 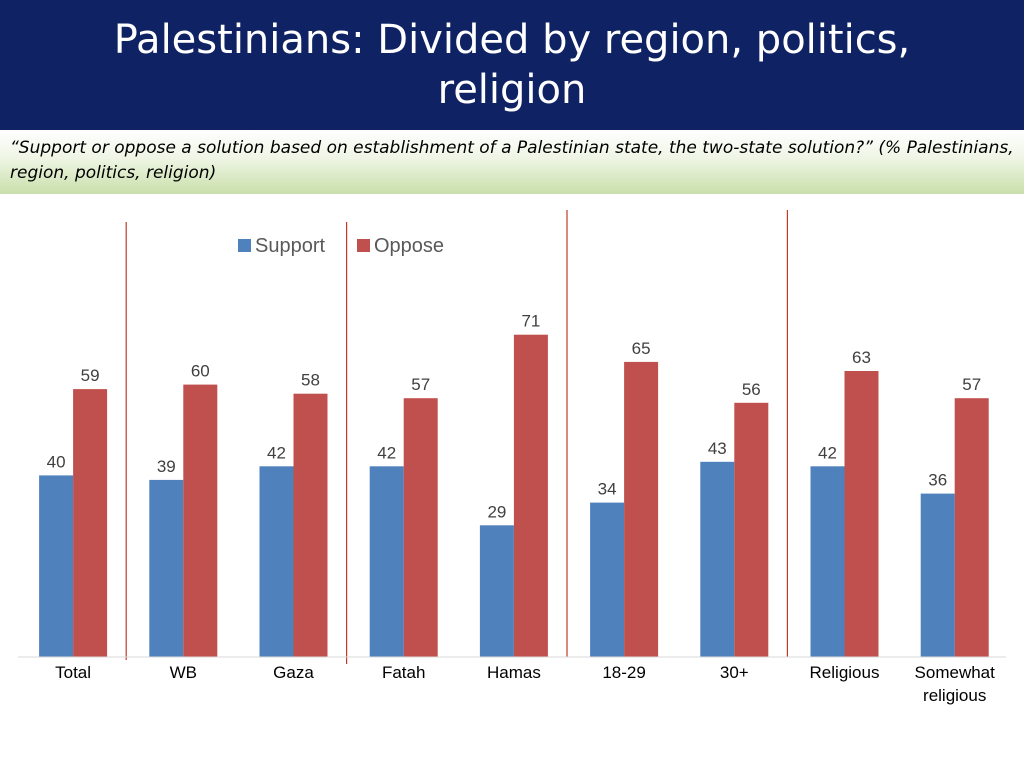 What do you see at coordinates (200, 371) in the screenshot?
I see `data-label-oppose: 60` at bounding box center [200, 371].